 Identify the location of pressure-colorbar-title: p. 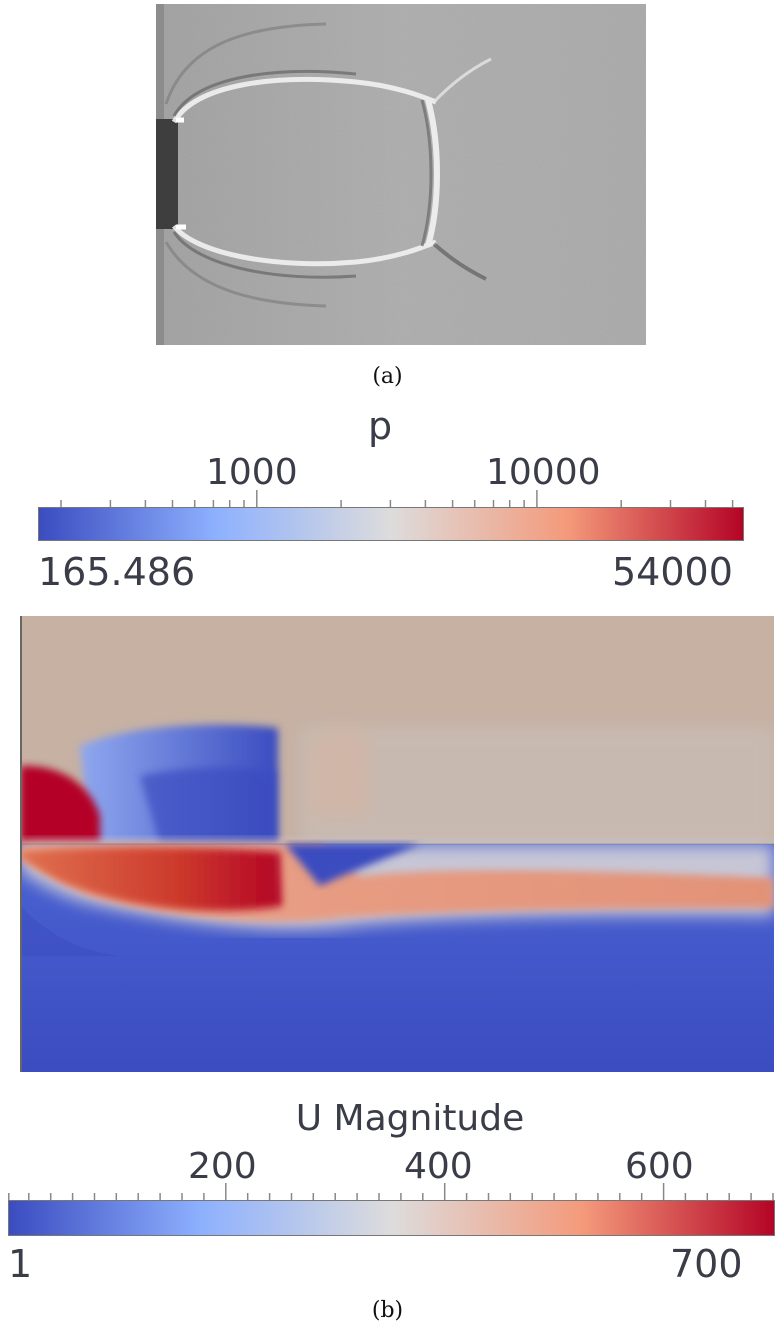
(380, 426).